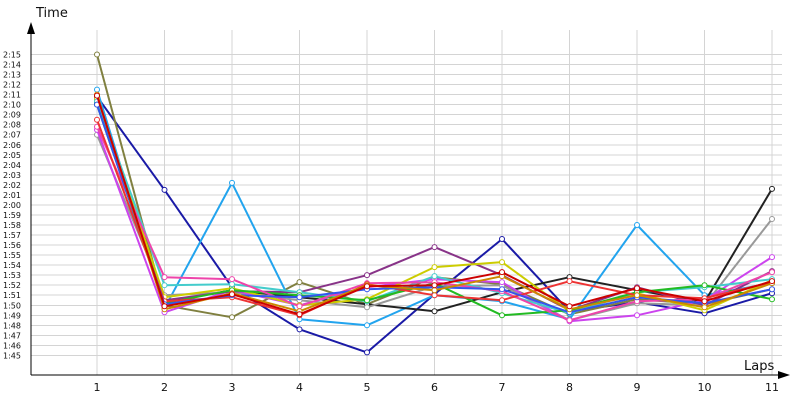 This screenshot has height=400, width=800. Describe the element at coordinates (12, 305) in the screenshot. I see `y-tick-label: 1:50` at that location.